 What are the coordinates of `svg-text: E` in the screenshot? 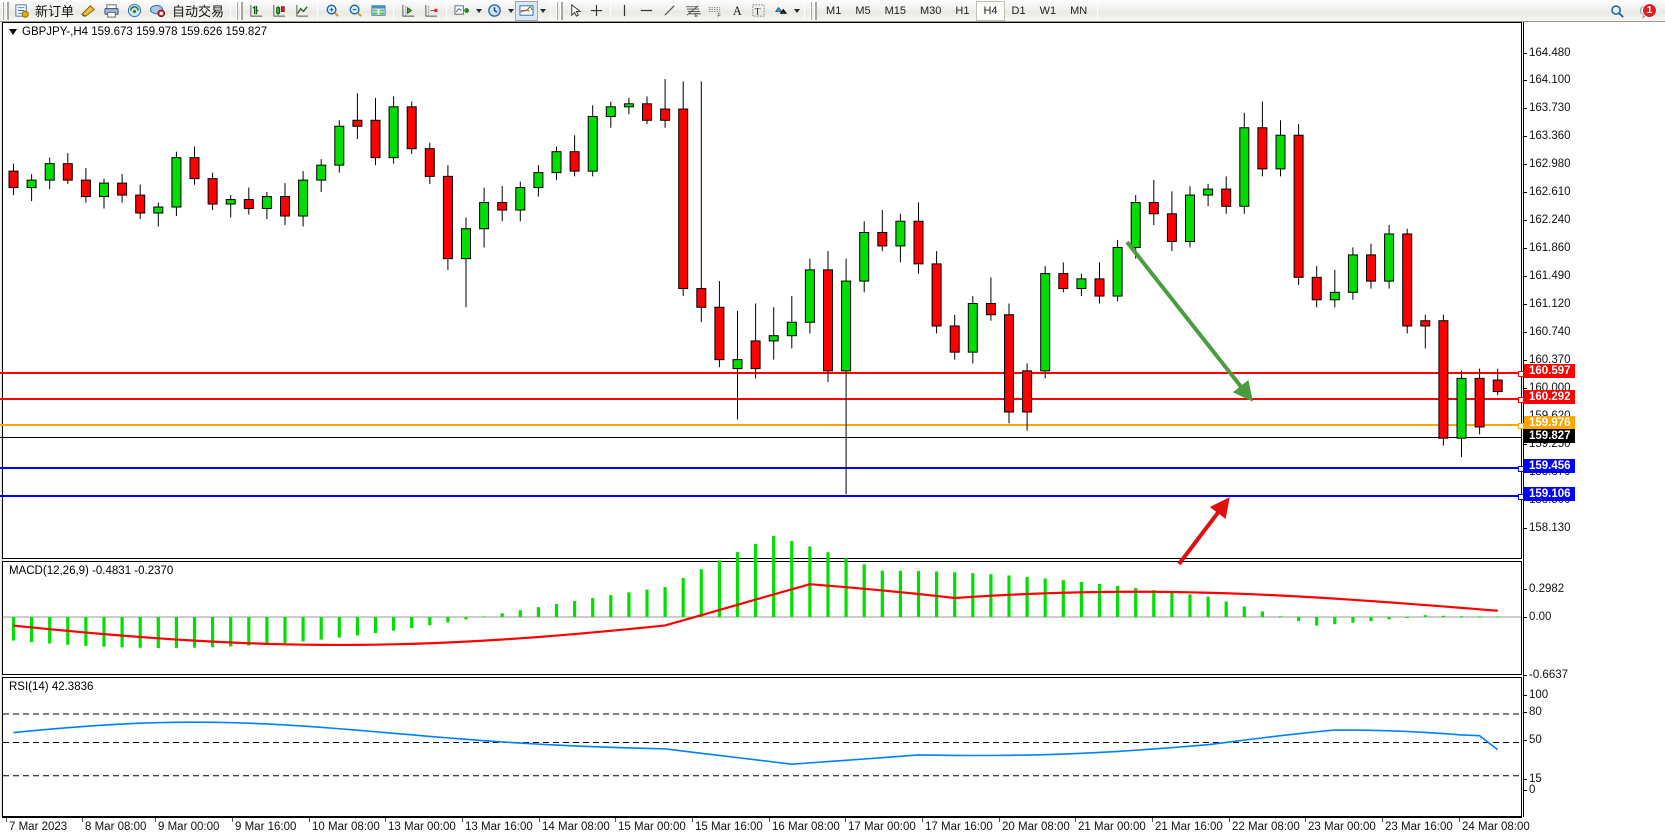 It's located at (696, 15).